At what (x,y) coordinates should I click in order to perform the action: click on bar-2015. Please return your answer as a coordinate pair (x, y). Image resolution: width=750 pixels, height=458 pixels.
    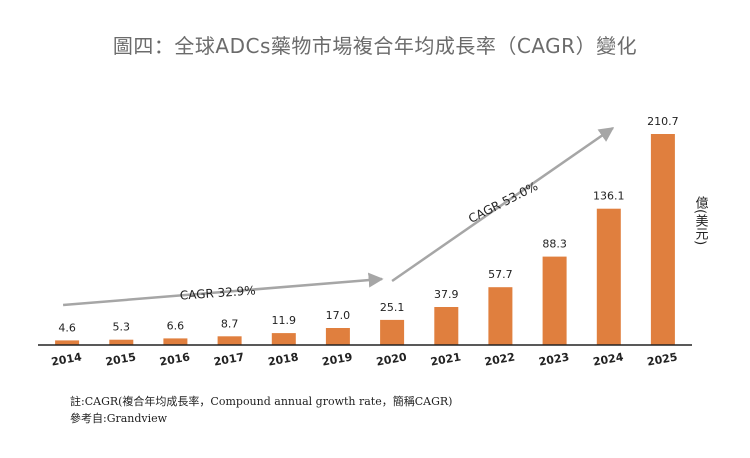
    Looking at the image, I should click on (121, 342).